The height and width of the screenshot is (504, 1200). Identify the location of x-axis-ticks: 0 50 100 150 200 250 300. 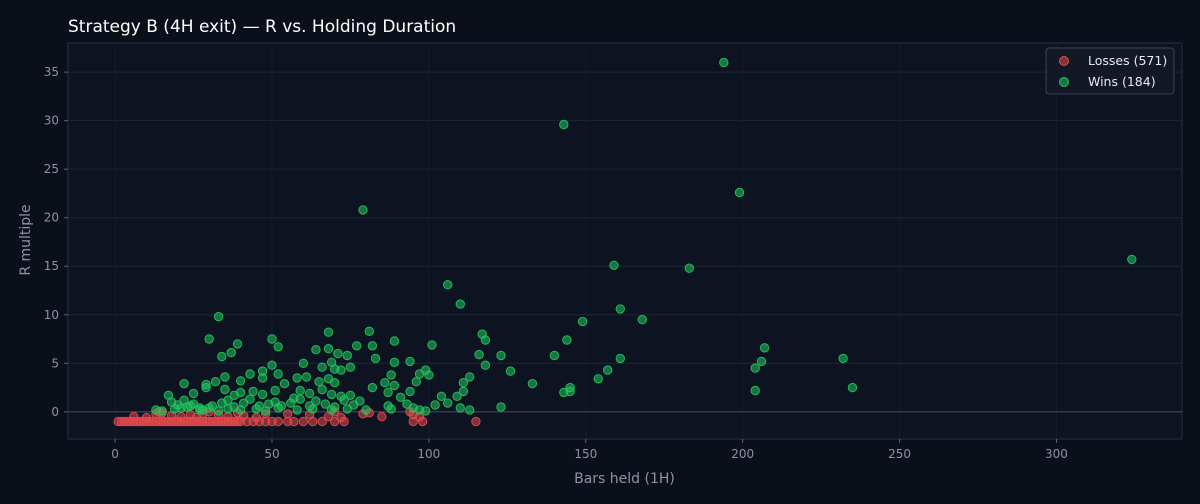
(589, 450).